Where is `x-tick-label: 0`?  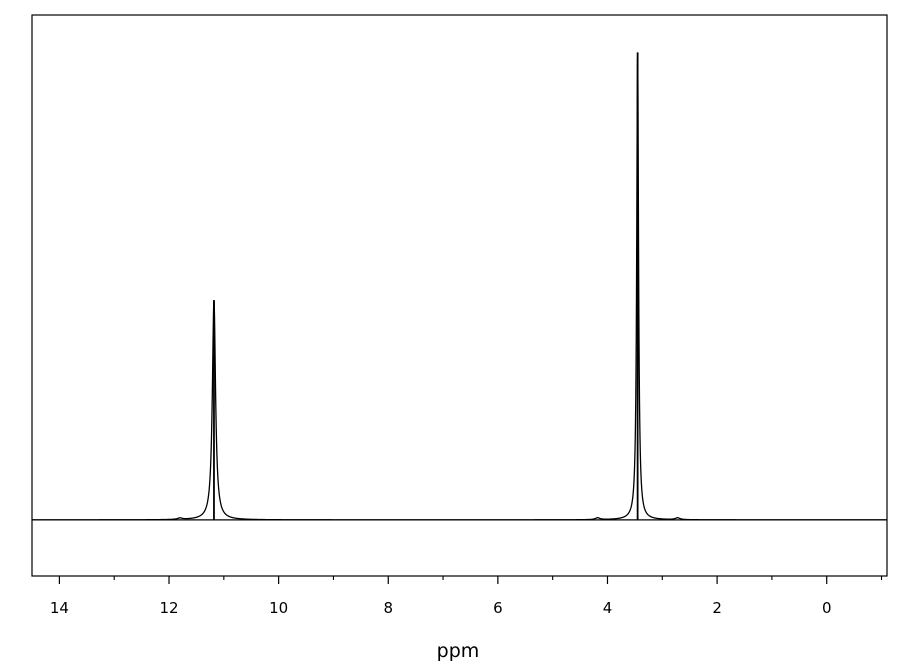 x-tick-label: 0 is located at coordinates (827, 608).